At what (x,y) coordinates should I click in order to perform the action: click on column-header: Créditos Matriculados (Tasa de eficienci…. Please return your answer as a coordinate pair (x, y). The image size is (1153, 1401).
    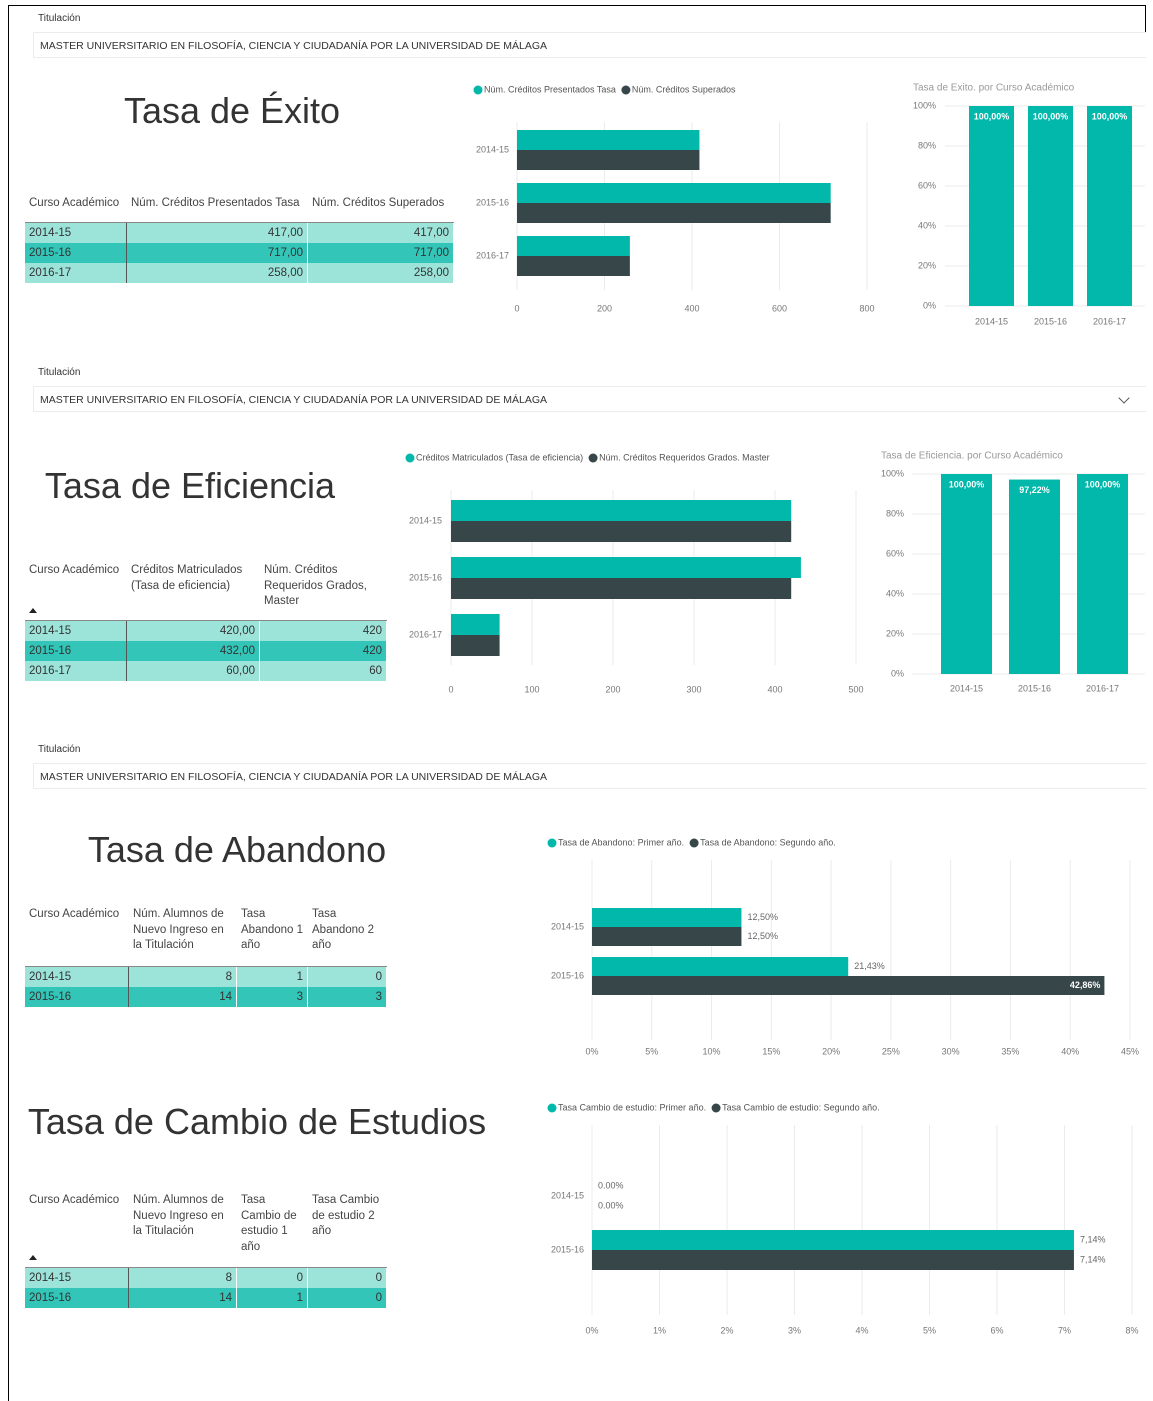
    Looking at the image, I should click on (187, 578).